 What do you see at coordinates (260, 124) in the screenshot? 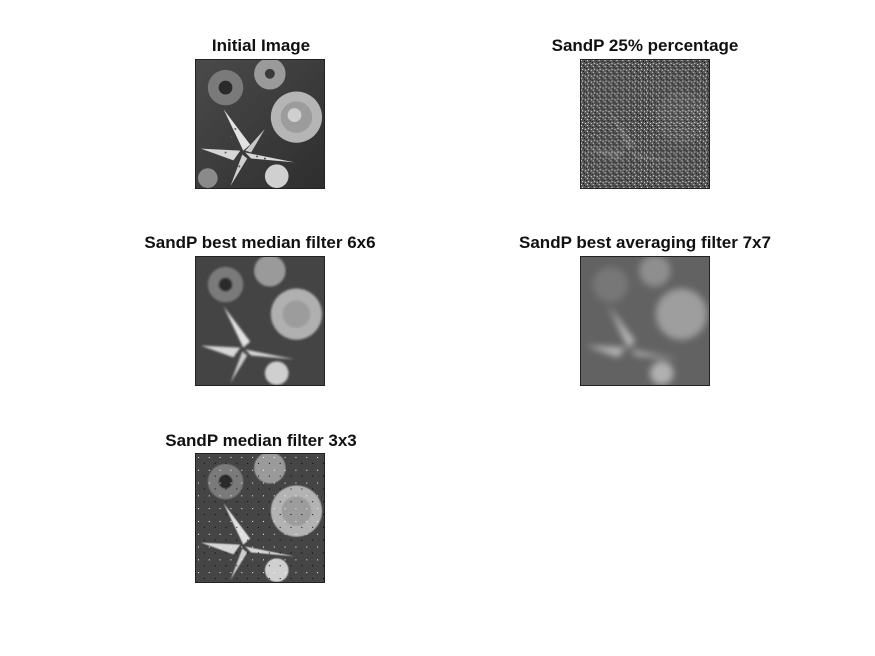
I see `flower-image-original` at bounding box center [260, 124].